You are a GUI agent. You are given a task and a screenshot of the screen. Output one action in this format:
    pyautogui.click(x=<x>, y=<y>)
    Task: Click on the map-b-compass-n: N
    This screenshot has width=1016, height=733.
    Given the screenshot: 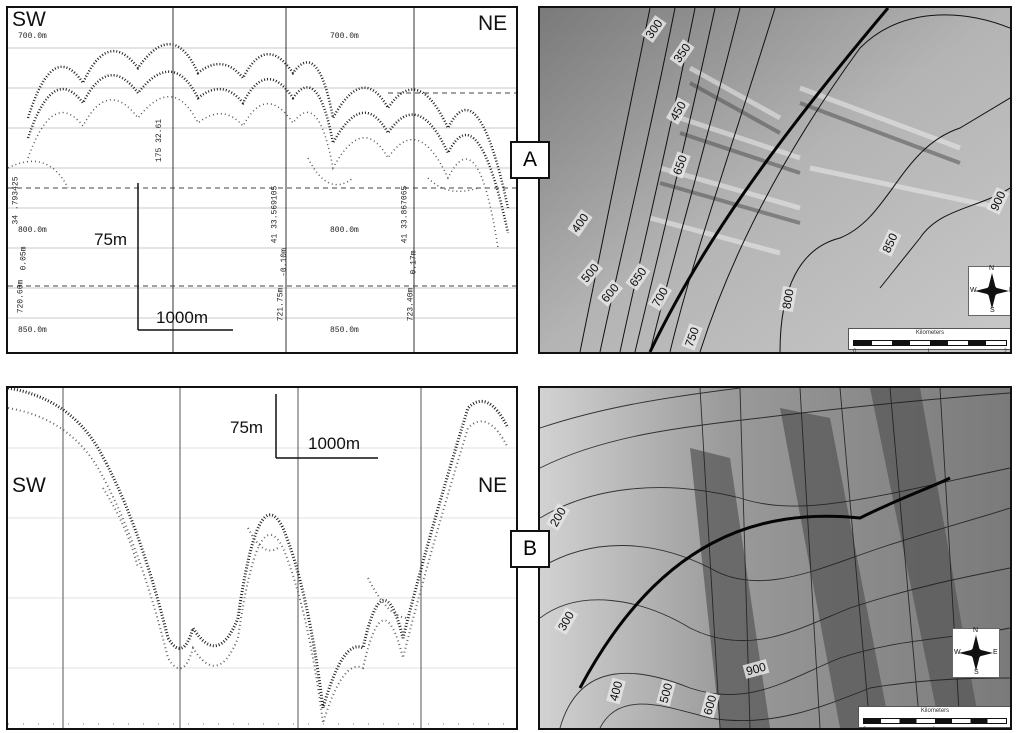 What is the action you would take?
    pyautogui.click(x=976, y=630)
    